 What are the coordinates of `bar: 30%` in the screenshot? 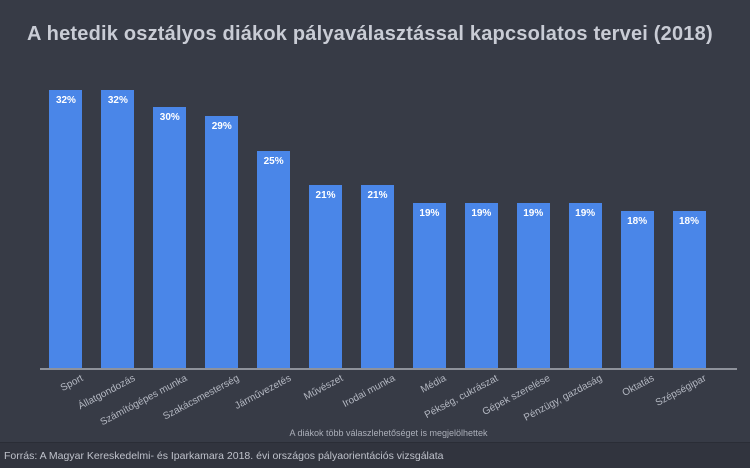 It's located at (170, 237).